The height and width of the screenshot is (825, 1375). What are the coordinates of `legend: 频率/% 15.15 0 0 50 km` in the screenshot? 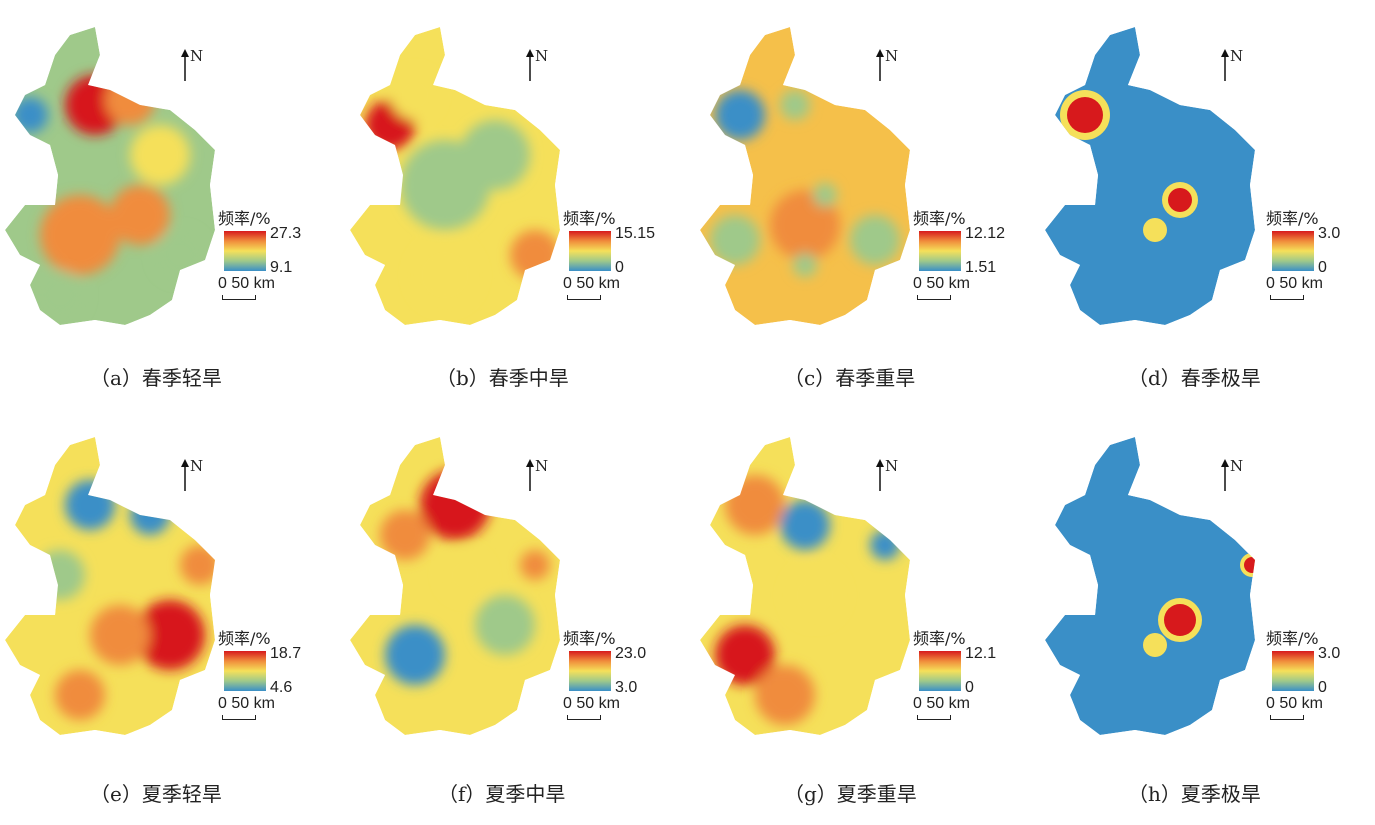 It's located at (618, 260).